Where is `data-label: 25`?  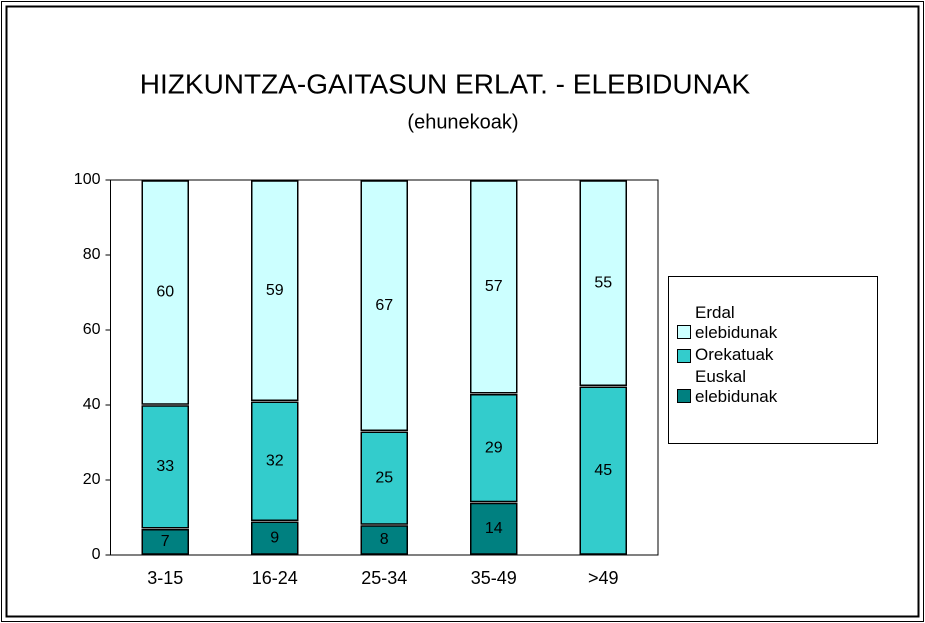 data-label: 25 is located at coordinates (384, 477).